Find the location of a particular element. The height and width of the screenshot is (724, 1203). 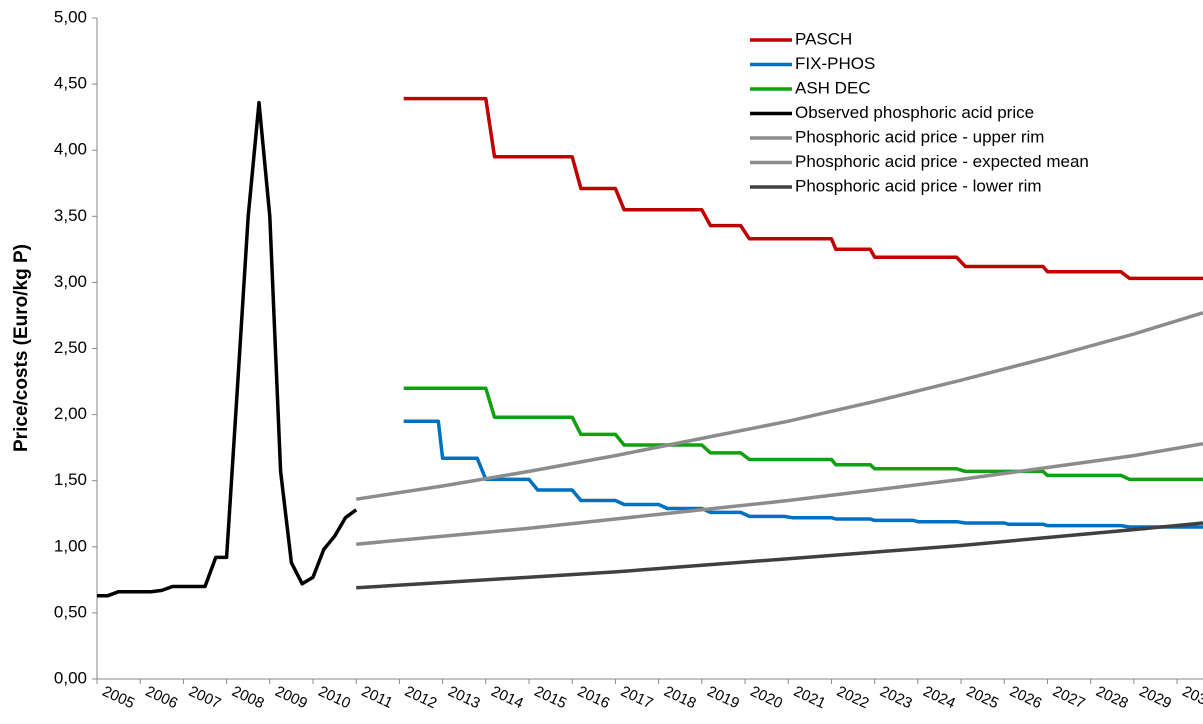

y-tick-label: 4,00 is located at coordinates (70, 149).